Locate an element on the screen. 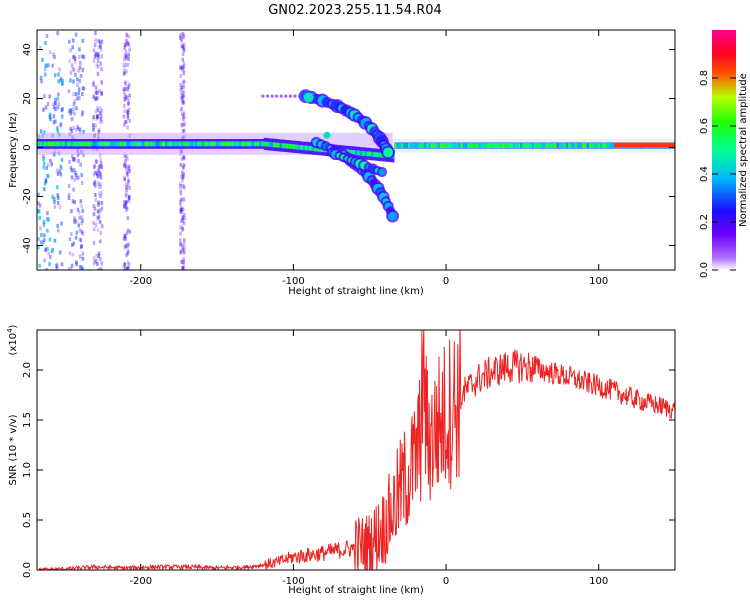 Image resolution: width=750 pixels, height=600 pixels. x-tick-label: 0 is located at coordinates (446, 581).